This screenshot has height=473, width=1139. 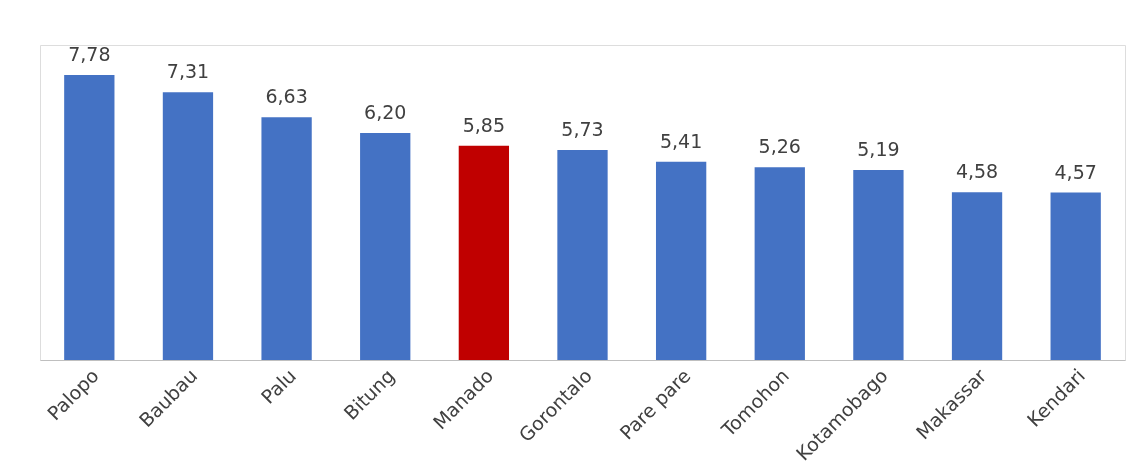 I want to click on data-label: 7,78, so click(x=89, y=54).